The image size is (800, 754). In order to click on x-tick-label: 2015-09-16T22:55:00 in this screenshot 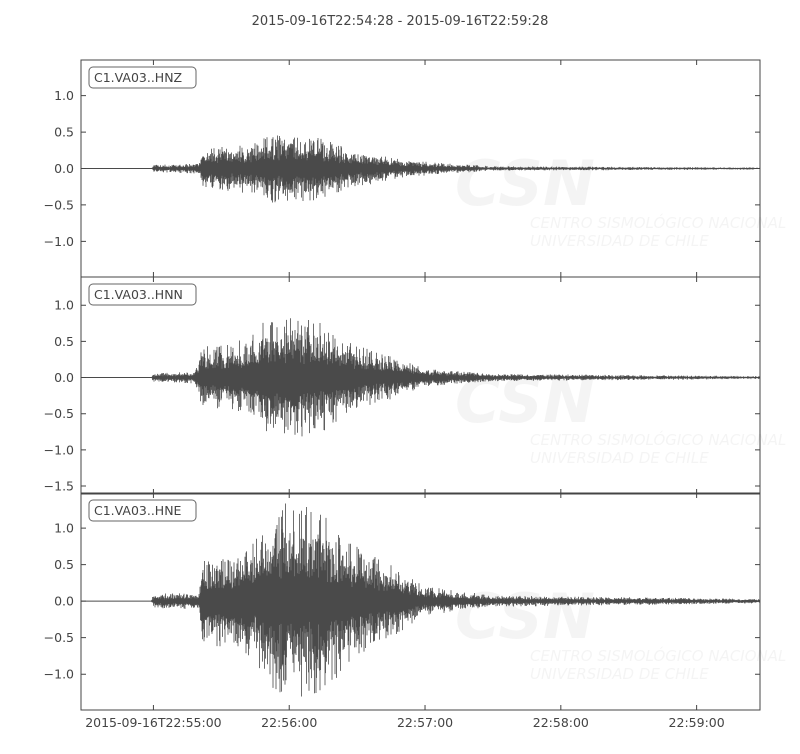, I will do `click(153, 722)`.